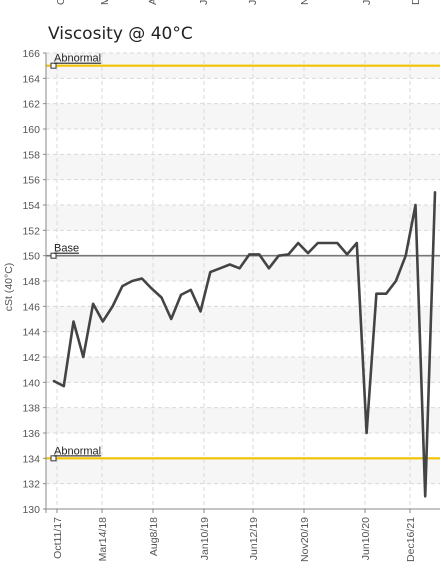 The width and height of the screenshot is (441, 571). Describe the element at coordinates (31, 282) in the screenshot. I see `y-tick-label: 148` at that location.